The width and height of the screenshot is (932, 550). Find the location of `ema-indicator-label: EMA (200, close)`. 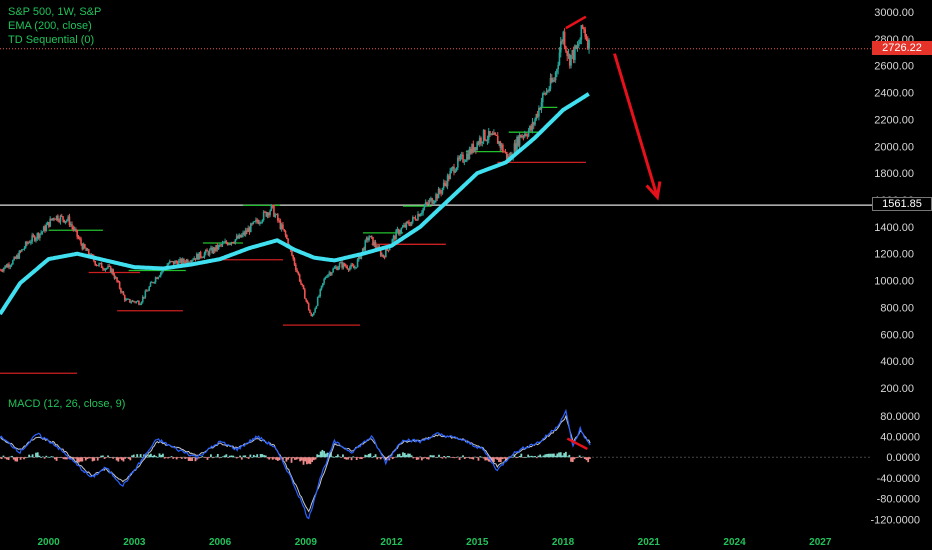

ema-indicator-label: EMA (200, close) is located at coordinates (50, 26).